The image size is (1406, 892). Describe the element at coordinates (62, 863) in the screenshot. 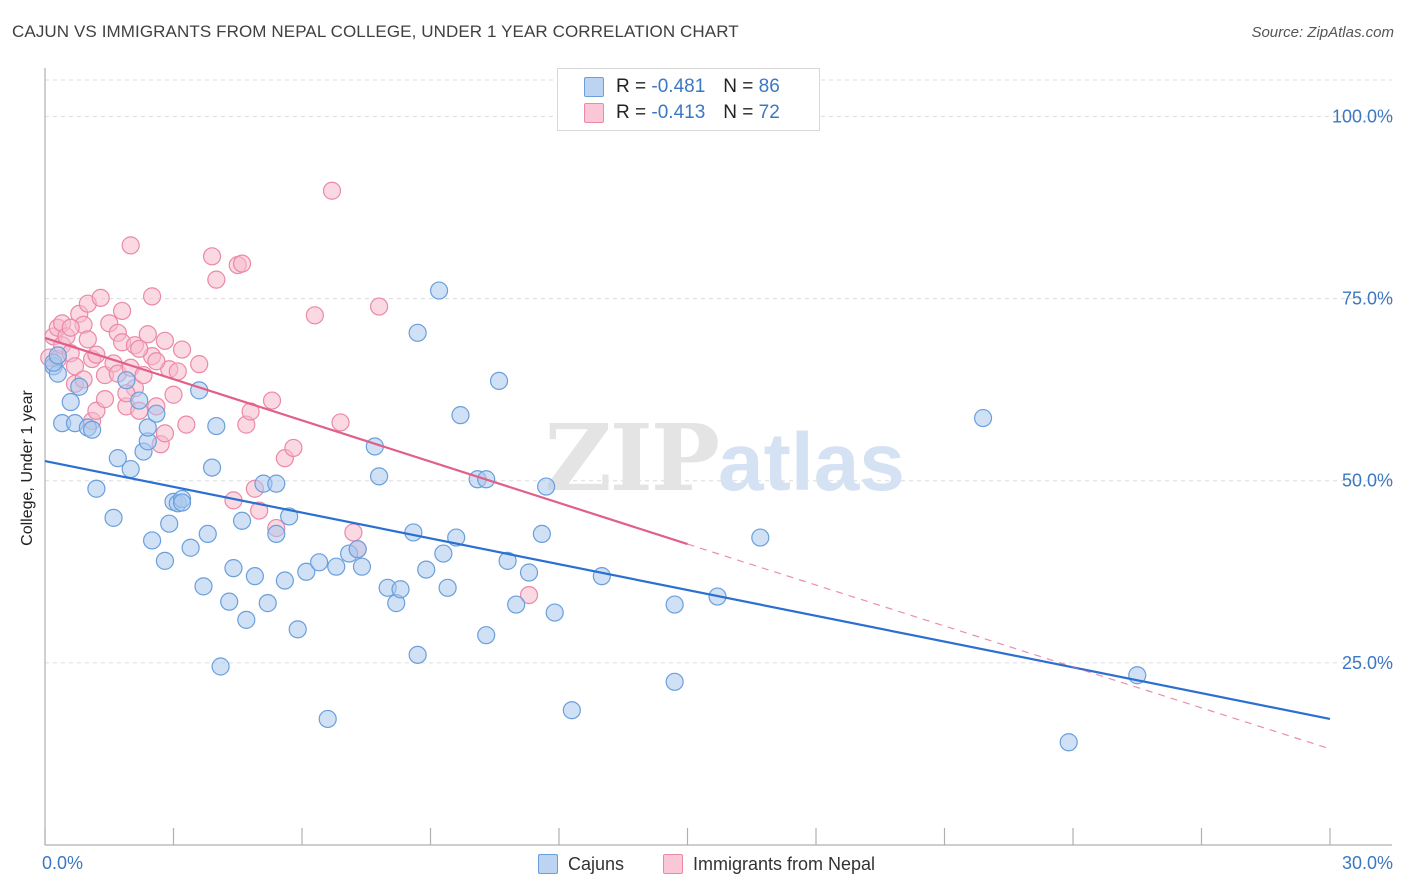

I see `x-tick-label: 0.0%` at that location.